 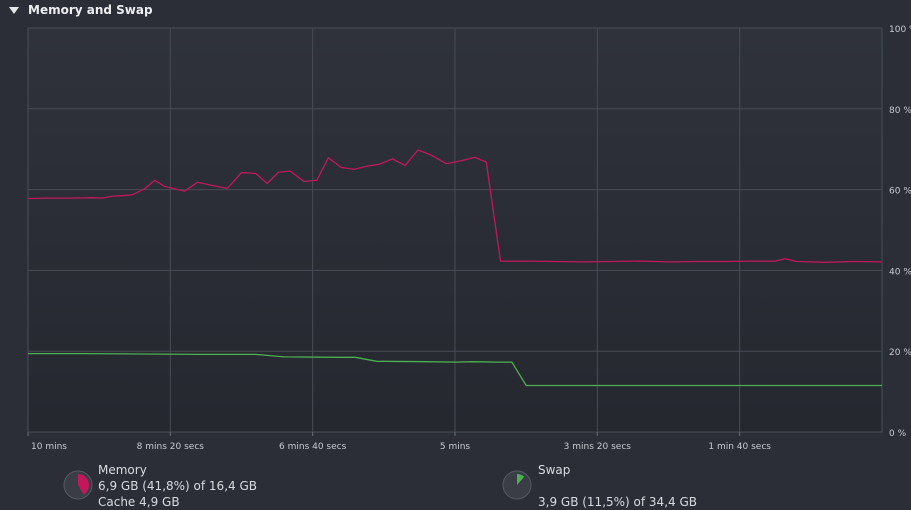 I want to click on section-title: Memory and Swap, so click(x=90, y=10).